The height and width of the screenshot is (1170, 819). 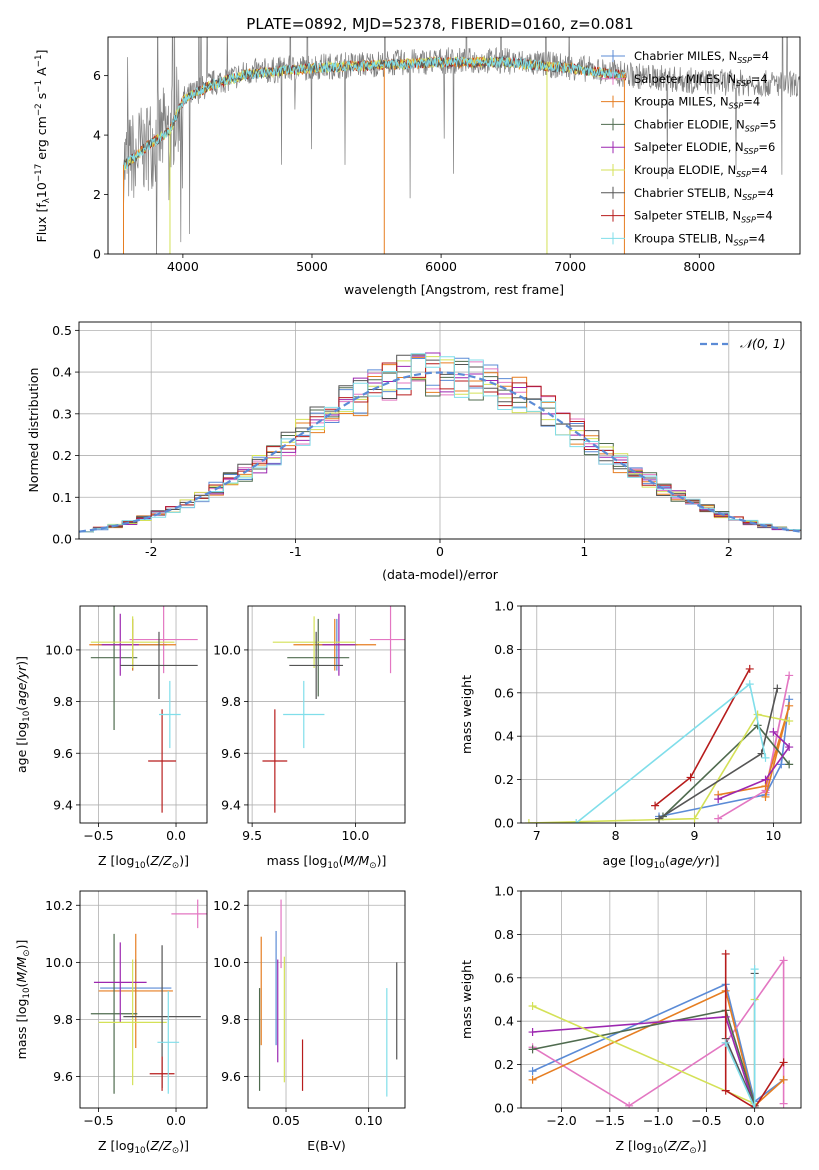 What do you see at coordinates (537, 835) in the screenshot?
I see `x-tick-label: 7` at bounding box center [537, 835].